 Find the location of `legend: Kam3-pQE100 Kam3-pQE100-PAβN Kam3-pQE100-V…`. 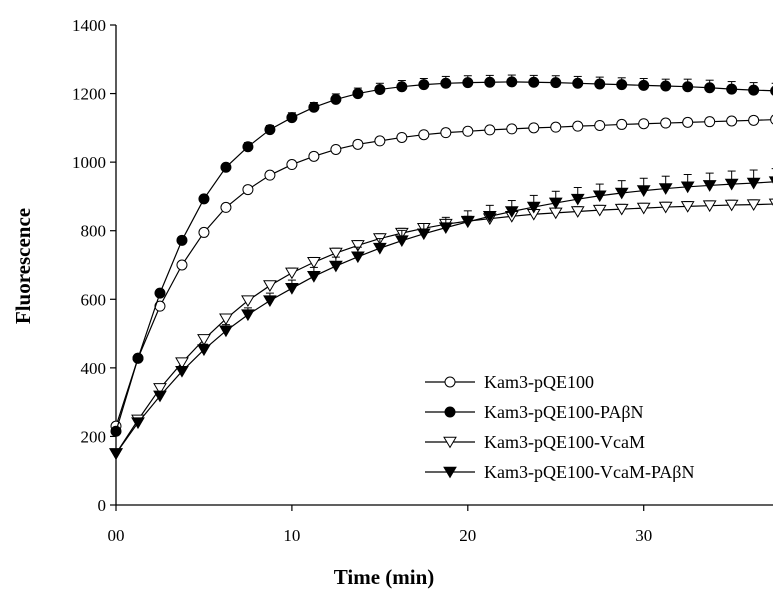

legend: Kam3-pQE100 Kam3-pQE100-PAβN Kam3-pQE100-V… is located at coordinates (559, 427).